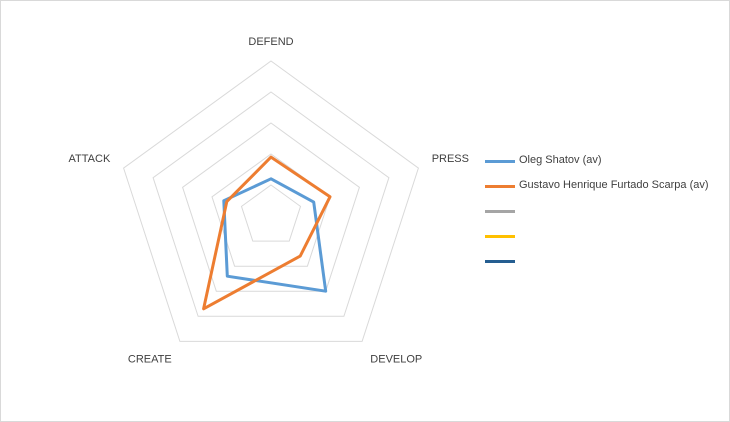  What do you see at coordinates (270, 42) in the screenshot?
I see `axis-label-defend: DEFEND` at bounding box center [270, 42].